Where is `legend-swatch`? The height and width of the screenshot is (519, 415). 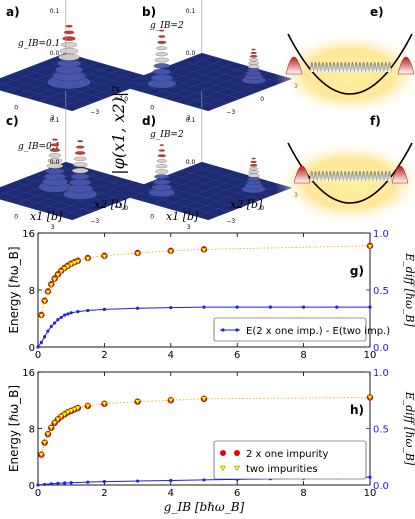 legend-swatch is located at coordinates (223, 453).